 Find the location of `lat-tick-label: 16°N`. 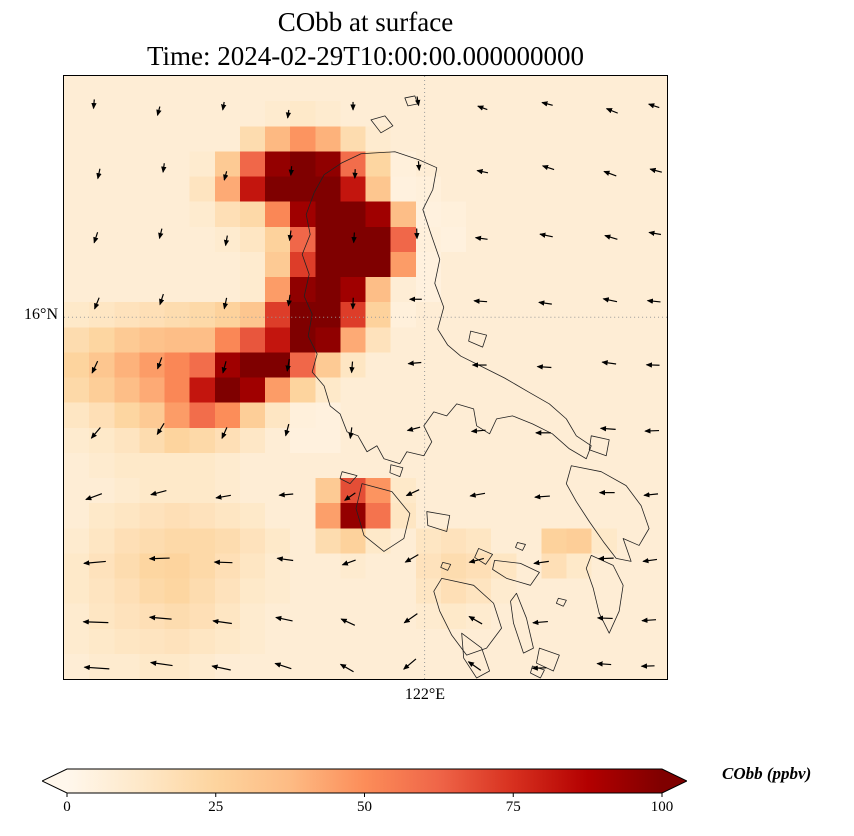

lat-tick-label: 16°N is located at coordinates (41, 314).